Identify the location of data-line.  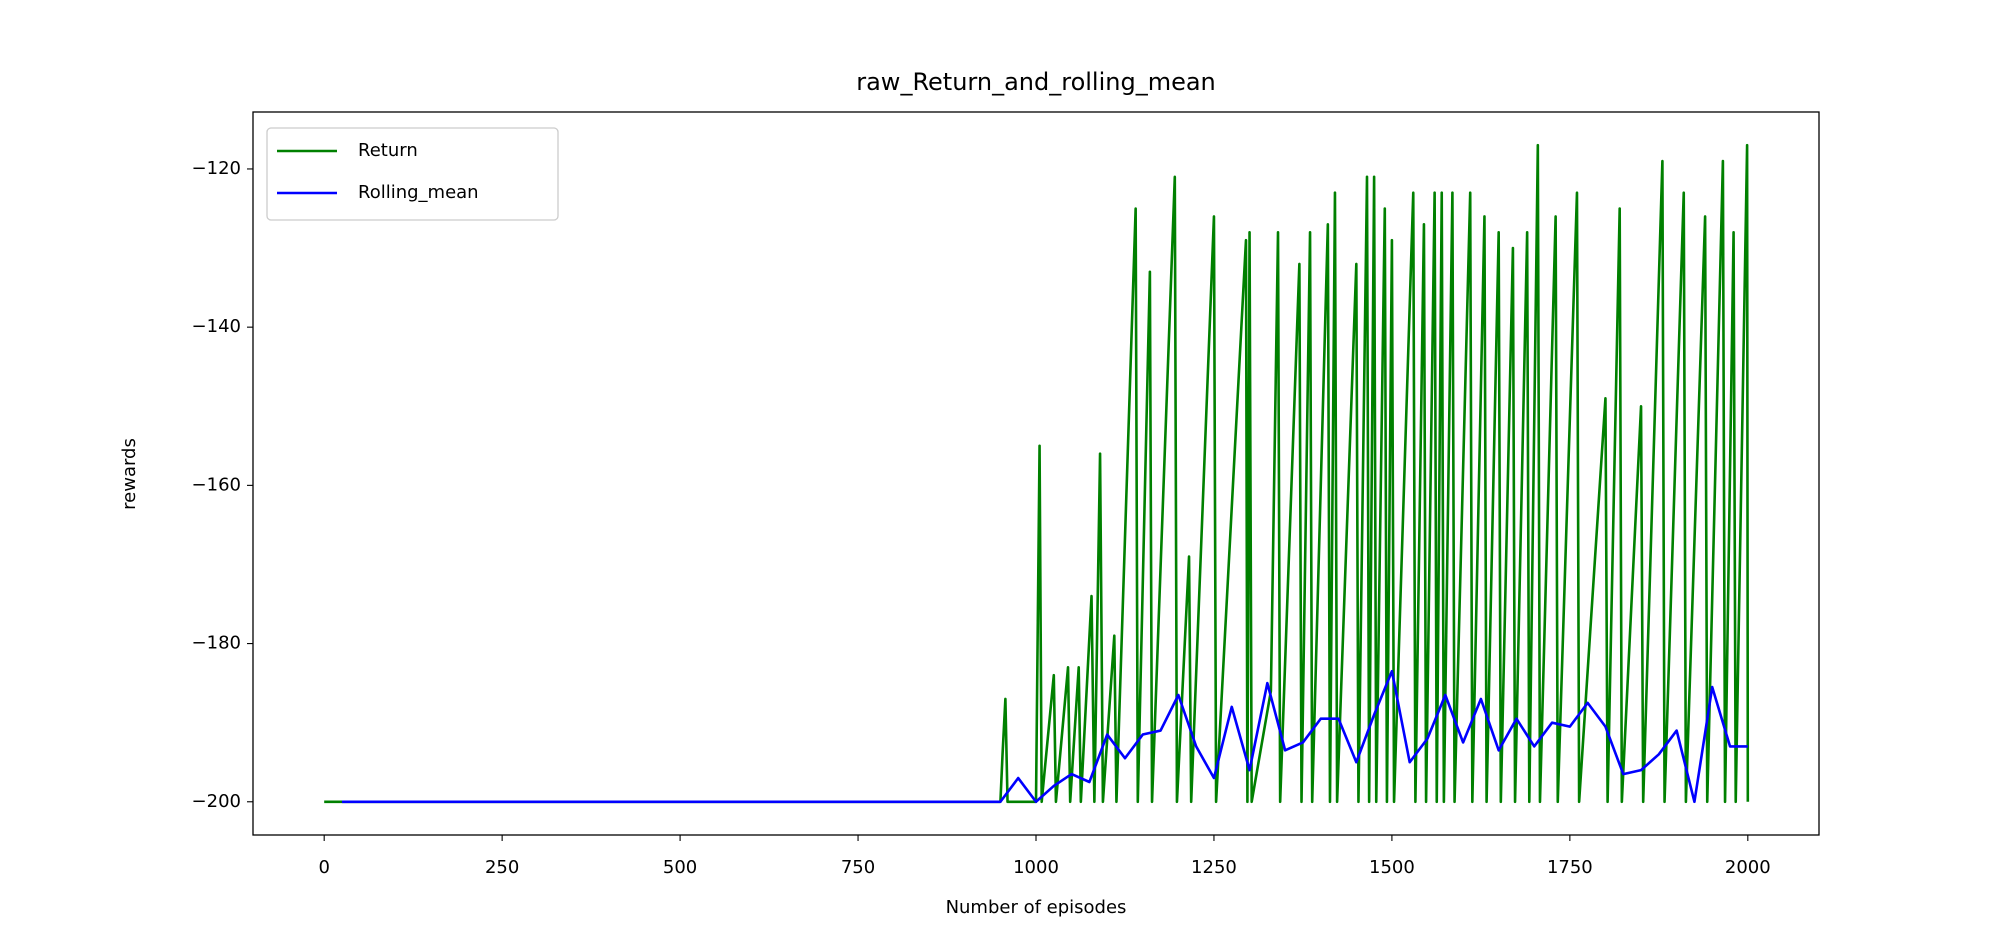
(1044, 736).